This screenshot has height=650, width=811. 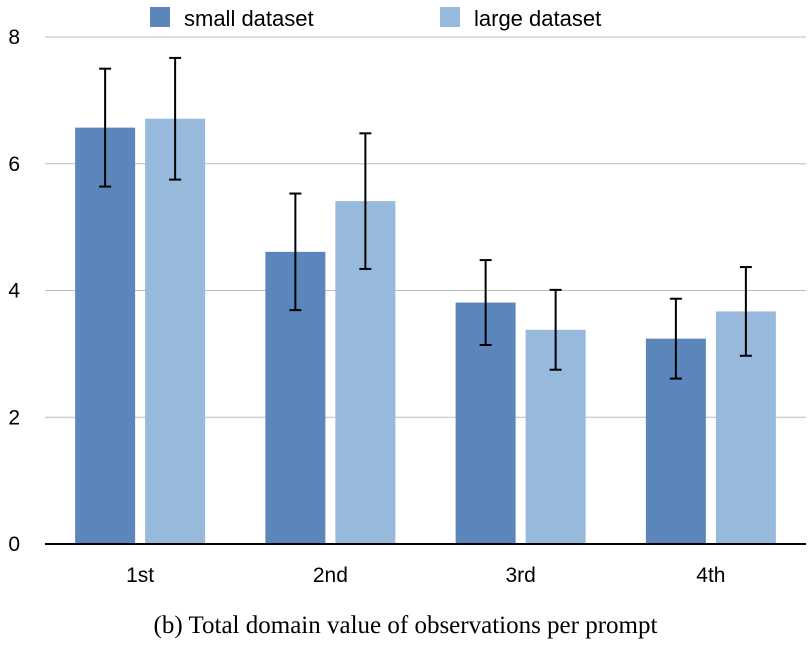 What do you see at coordinates (425, 575) in the screenshot?
I see `x-axis-labels: 1st 2nd 3rd 4th` at bounding box center [425, 575].